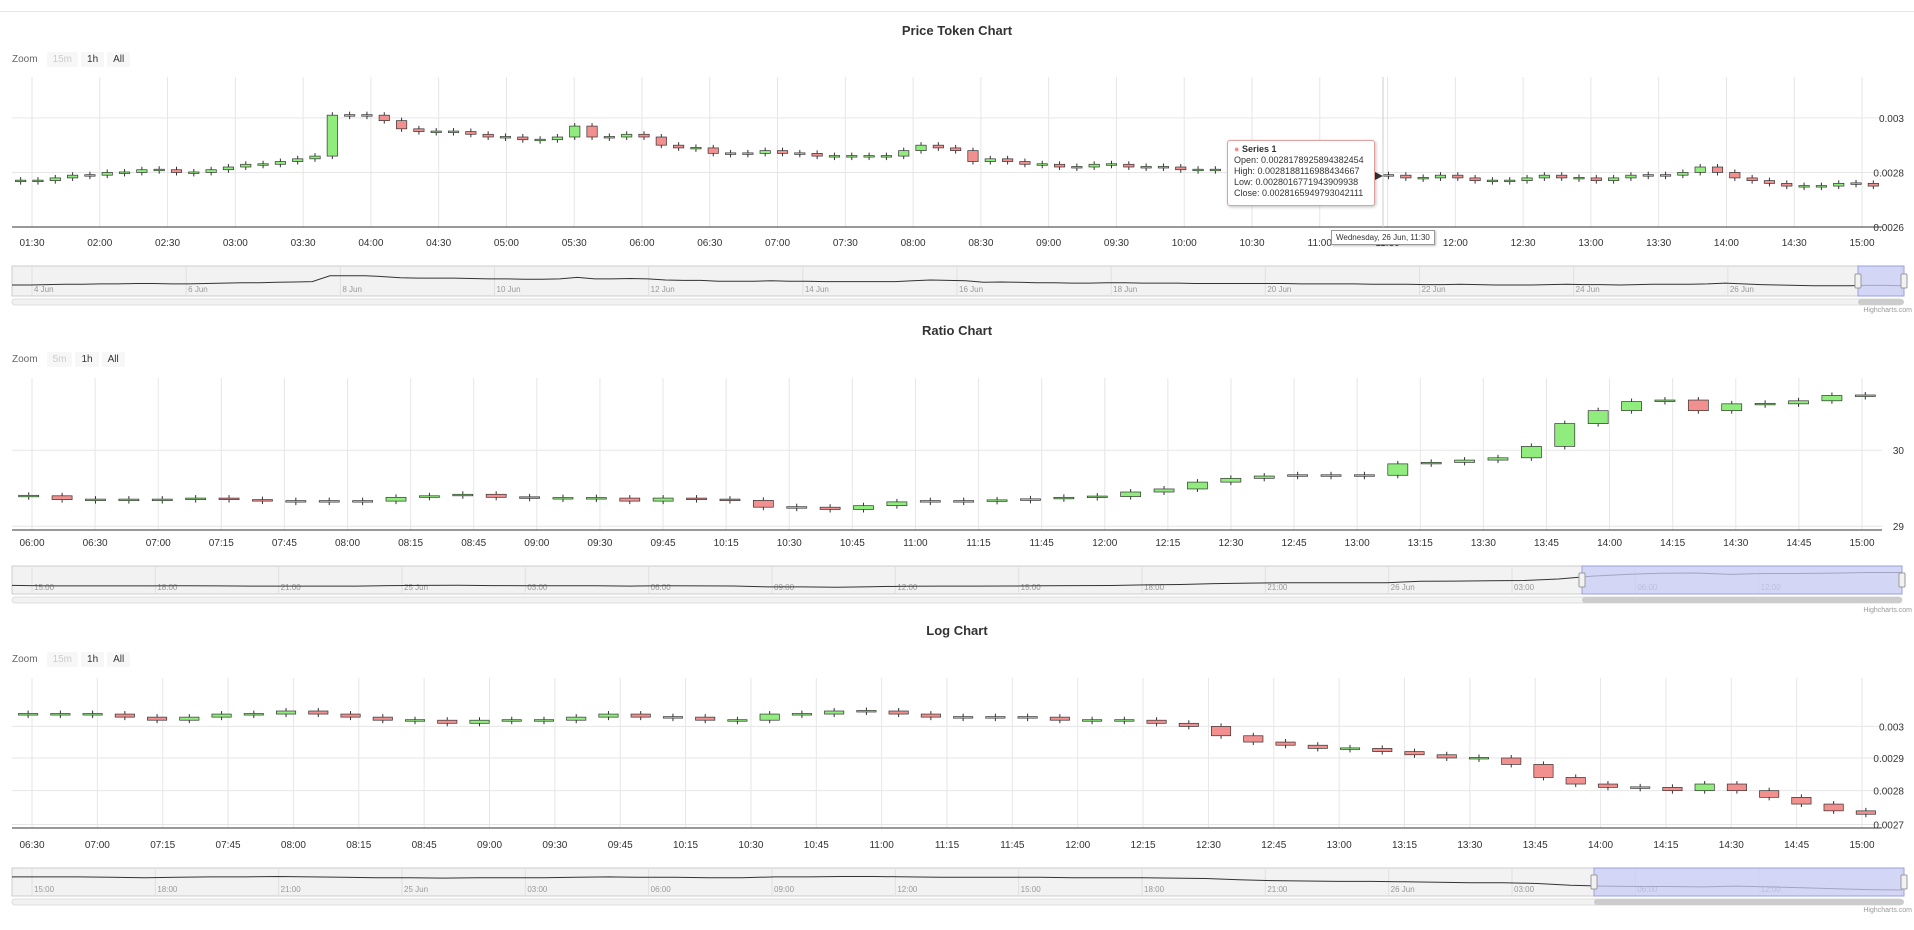  What do you see at coordinates (221, 543) in the screenshot?
I see `x-tick-label: 07:15` at bounding box center [221, 543].